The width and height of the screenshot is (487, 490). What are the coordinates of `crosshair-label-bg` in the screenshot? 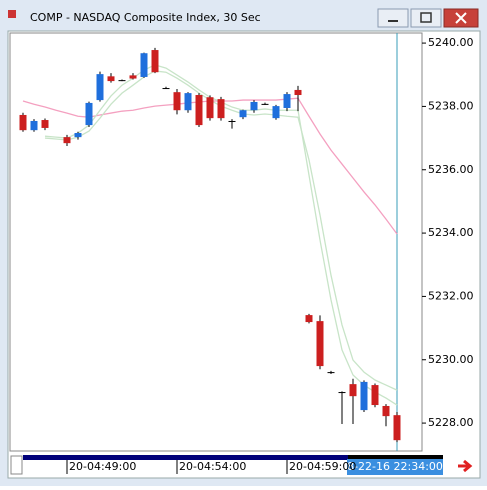 It's located at (395, 467).